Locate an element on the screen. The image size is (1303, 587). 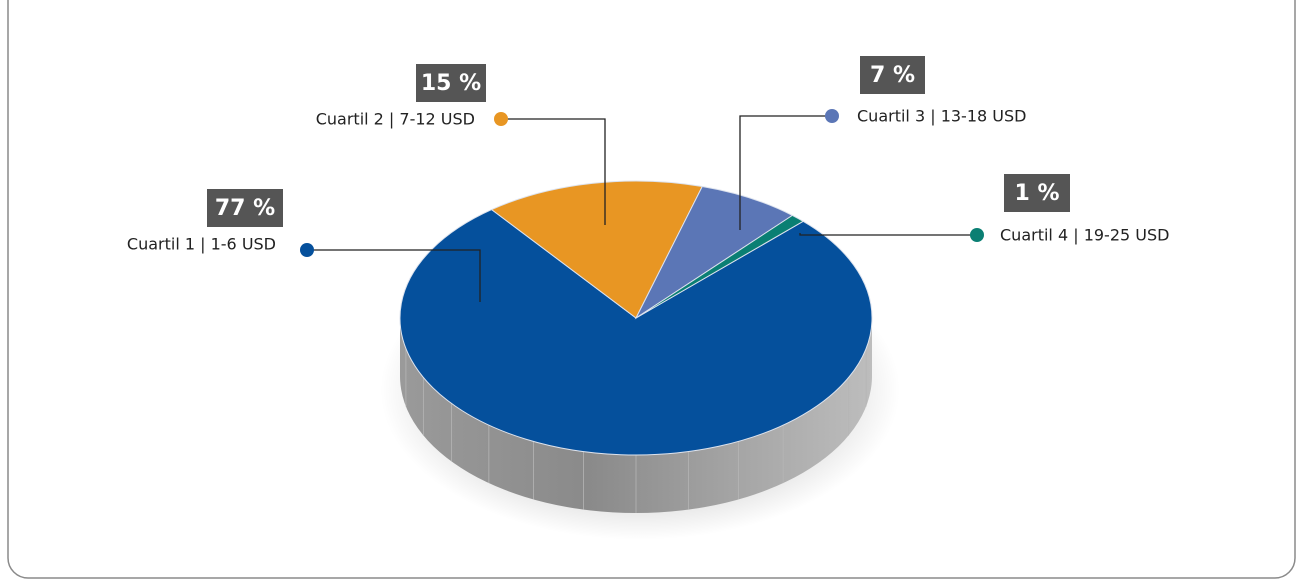
value-label: 77 % is located at coordinates (245, 208).